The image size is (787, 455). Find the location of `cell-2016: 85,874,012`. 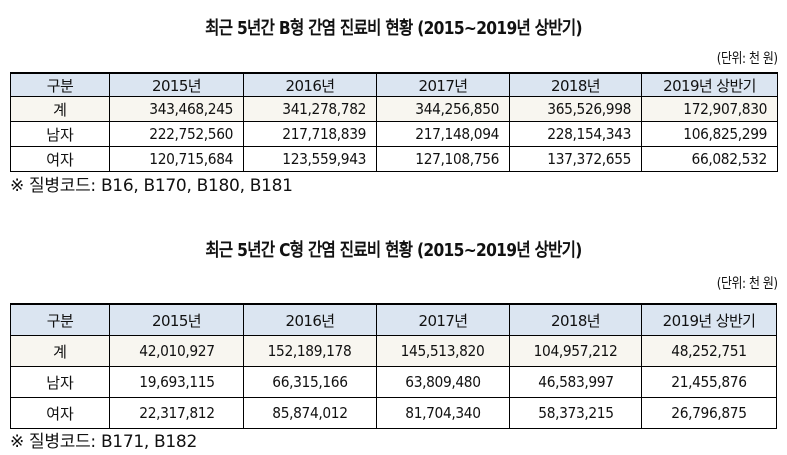

cell-2016: 85,874,012 is located at coordinates (310, 413).